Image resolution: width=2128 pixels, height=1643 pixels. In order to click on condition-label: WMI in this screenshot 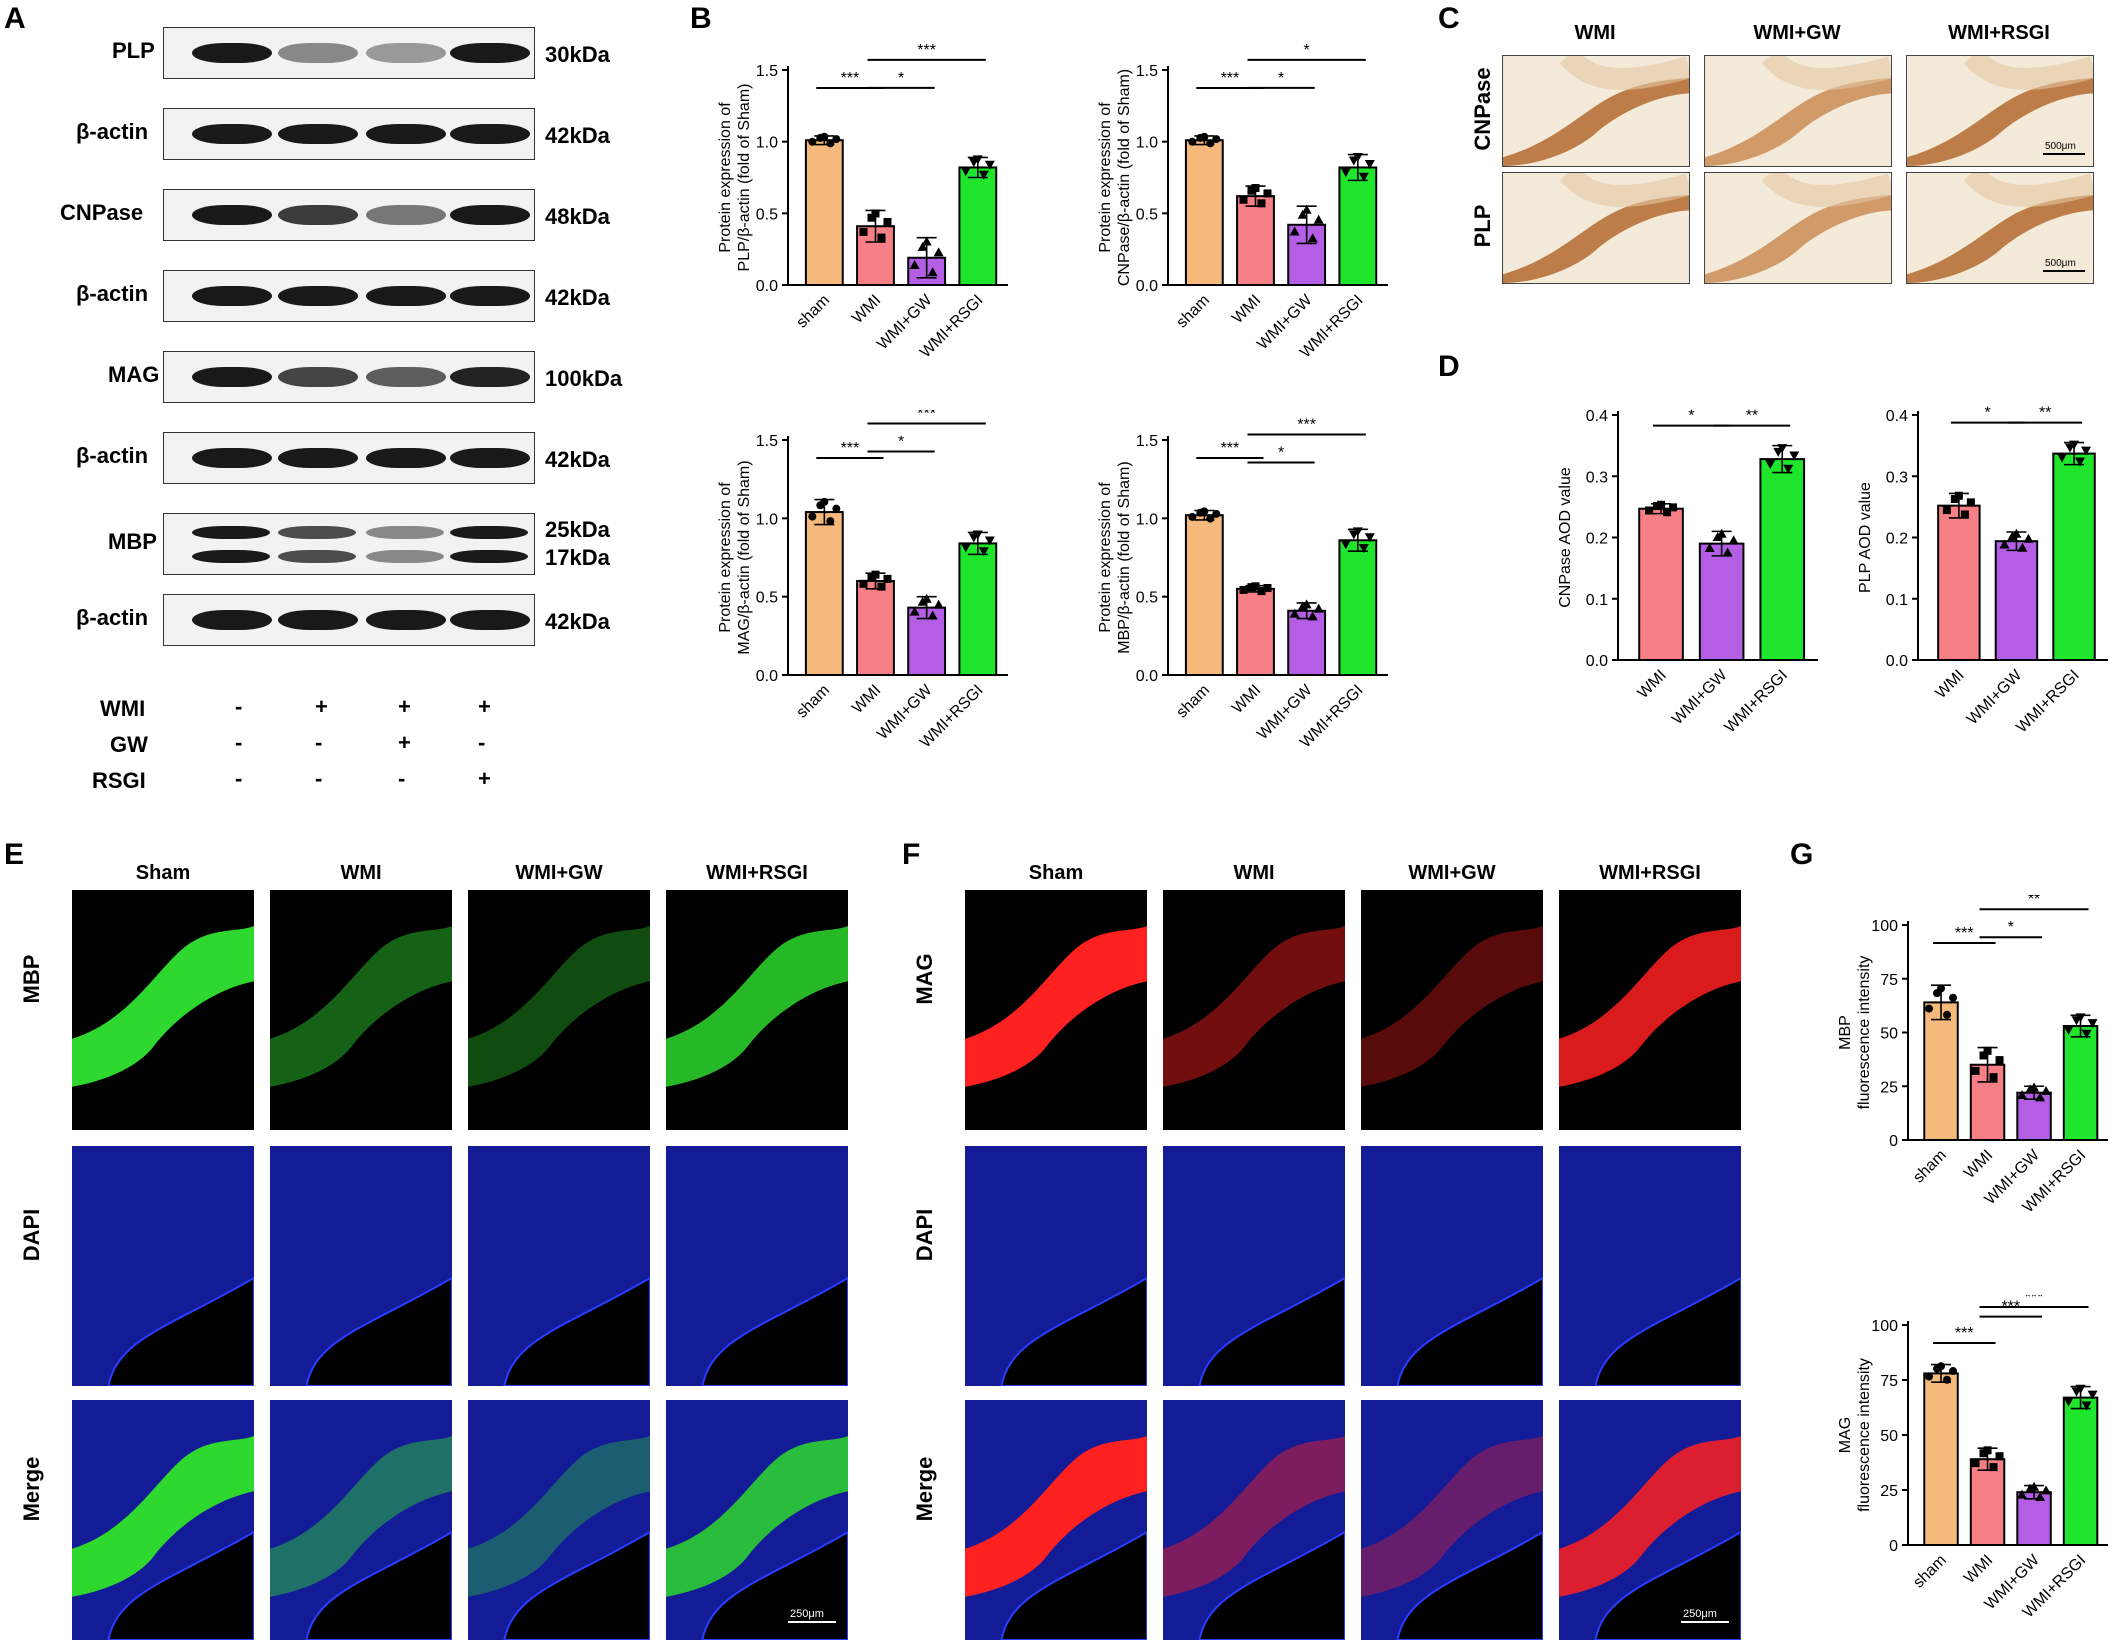, I will do `click(123, 708)`.